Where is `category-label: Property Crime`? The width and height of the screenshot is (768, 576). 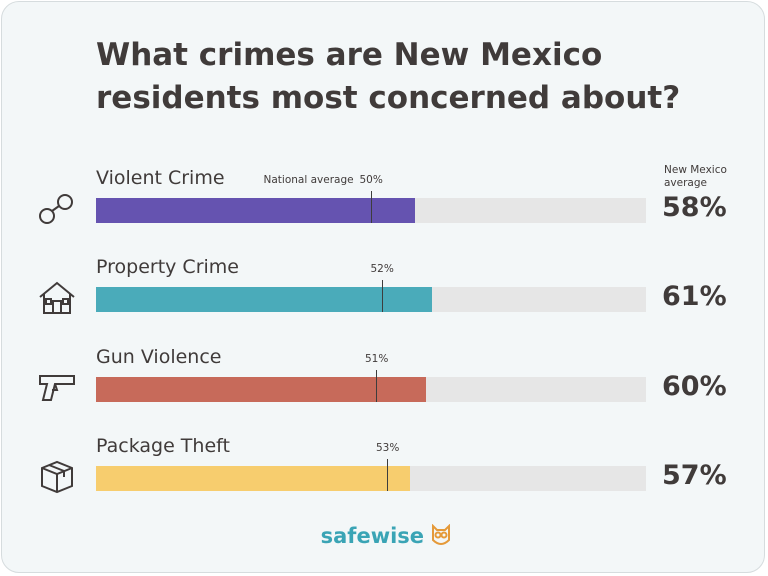 category-label: Property Crime is located at coordinates (167, 267).